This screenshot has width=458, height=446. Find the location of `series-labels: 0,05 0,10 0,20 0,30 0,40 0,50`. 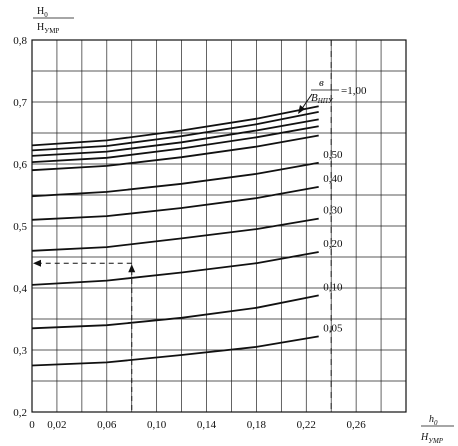

series-labels: 0,05 0,10 0,20 0,30 0,40 0,50 is located at coordinates (333, 242).